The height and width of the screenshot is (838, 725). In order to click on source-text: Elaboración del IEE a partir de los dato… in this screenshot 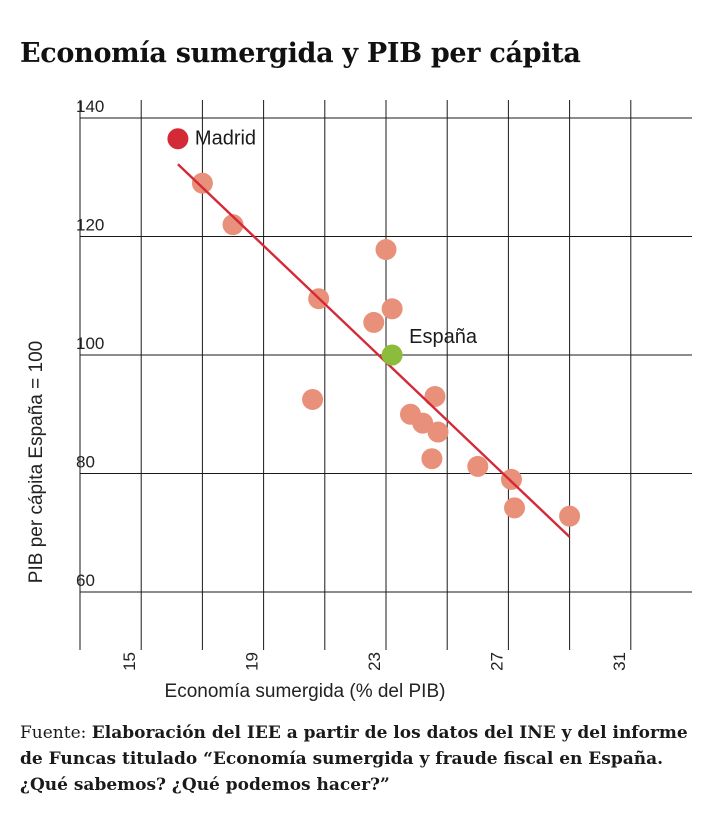, I will do `click(354, 759)`.